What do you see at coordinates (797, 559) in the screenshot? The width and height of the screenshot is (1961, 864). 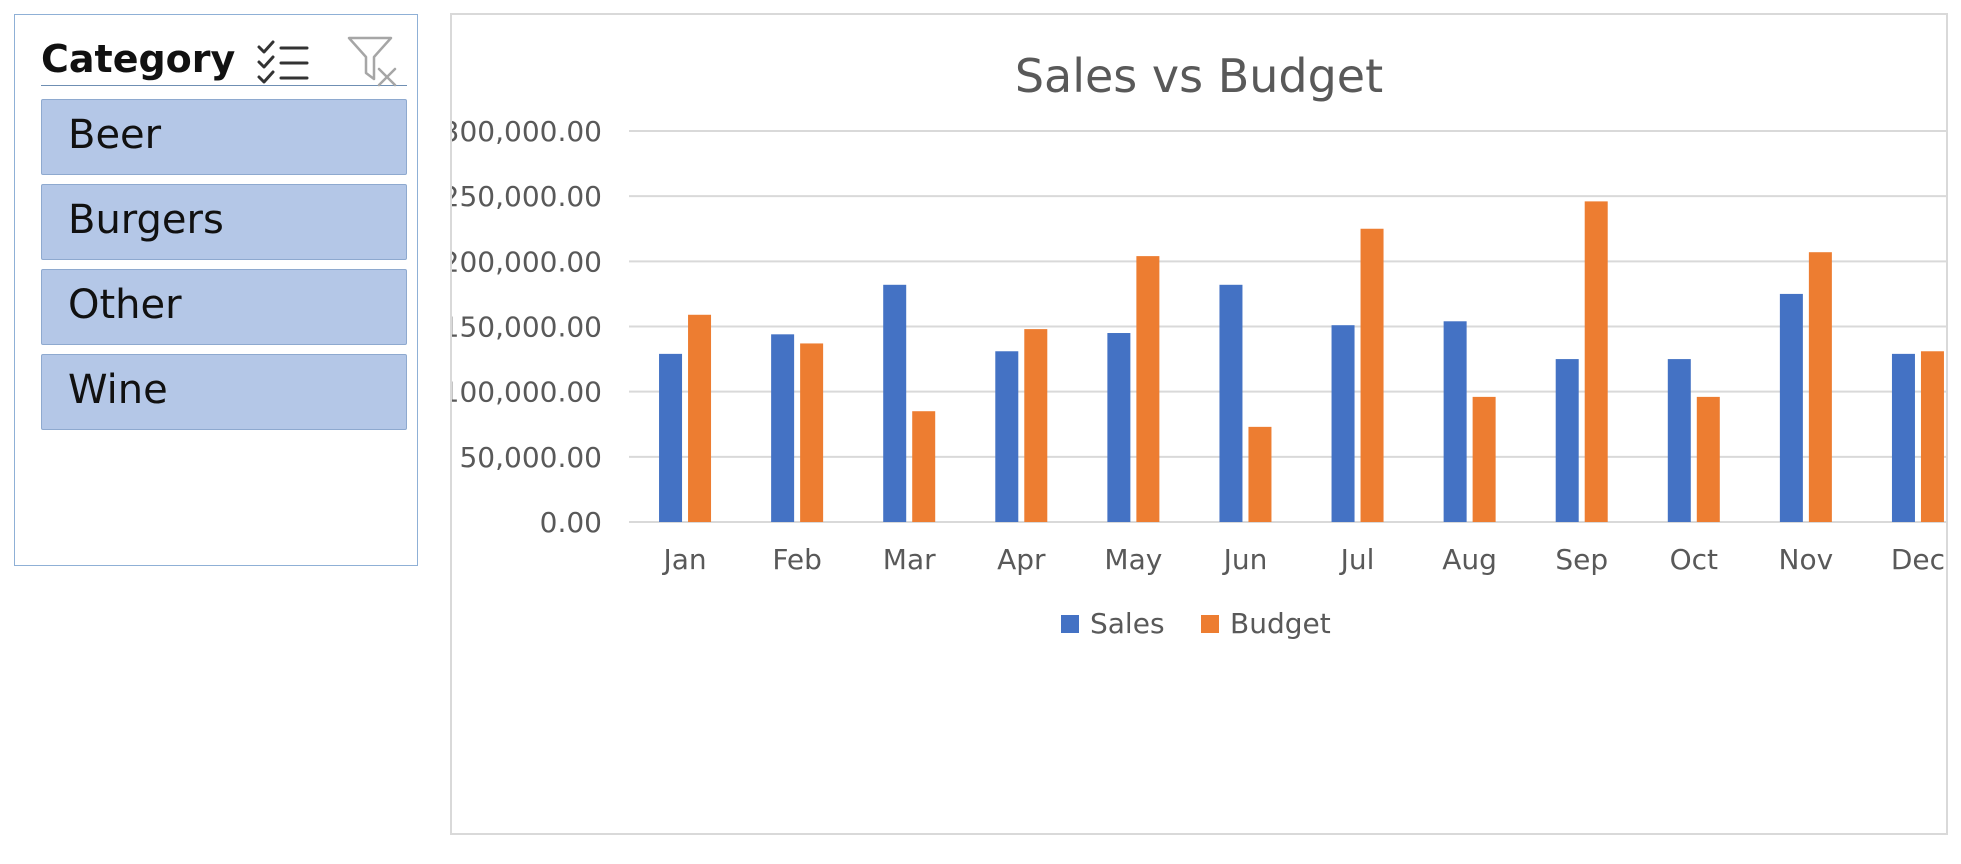 I see `x-tick-label: Feb` at bounding box center [797, 559].